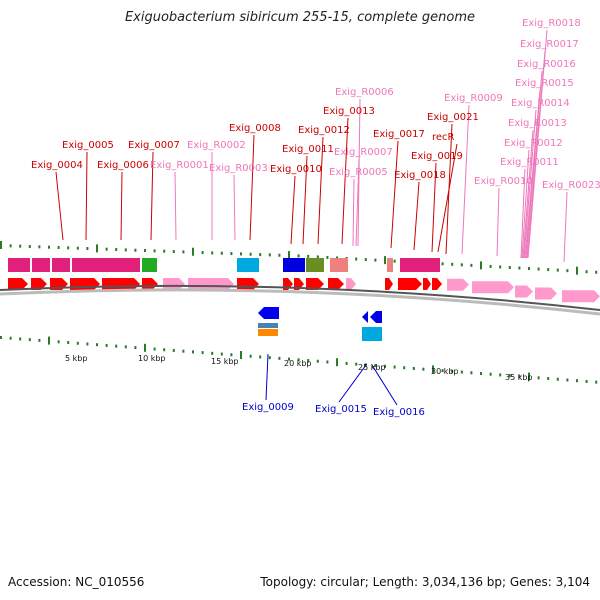 Image resolution: width=600 pixels, height=600 pixels. Describe the element at coordinates (540, 103) in the screenshot. I see `gene-label: Exig_R0014` at that location.